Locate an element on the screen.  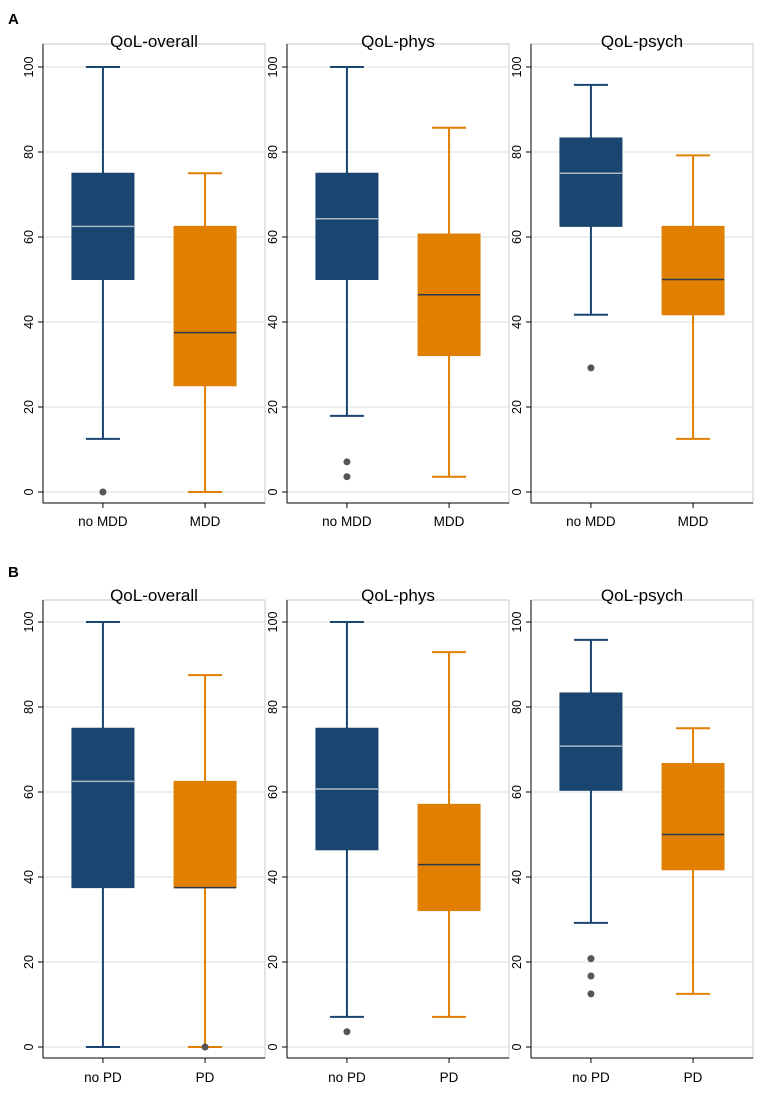
panel-letter-a: A is located at coordinates (13, 19).